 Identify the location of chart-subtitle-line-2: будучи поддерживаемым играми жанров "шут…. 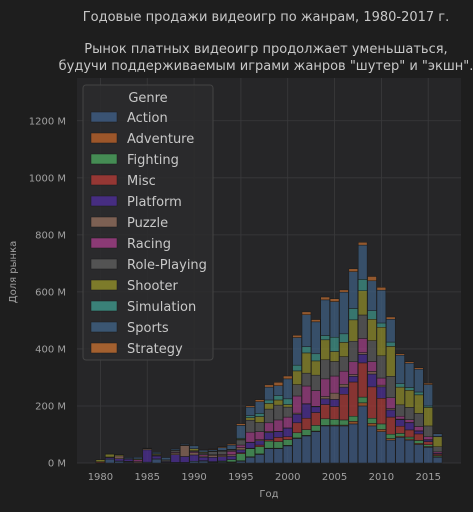
(266, 66).